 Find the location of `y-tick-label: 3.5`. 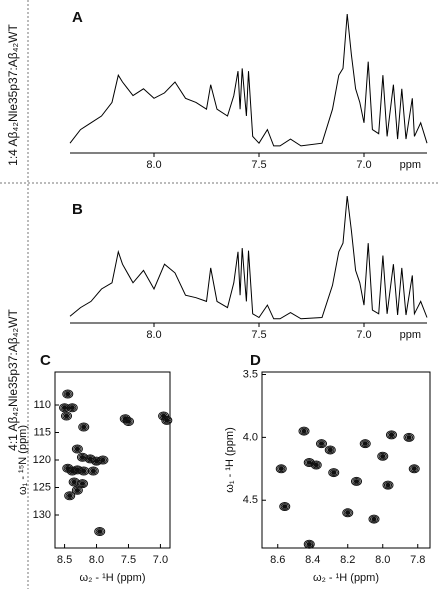

y-tick-label: 3.5 is located at coordinates (250, 374).